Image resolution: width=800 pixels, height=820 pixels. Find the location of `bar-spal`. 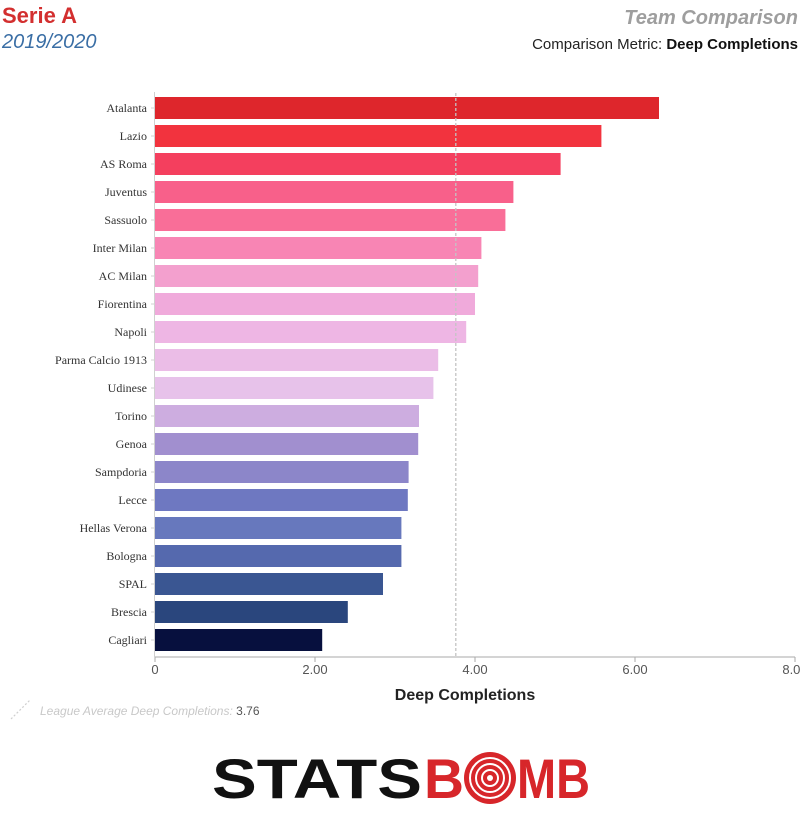

bar-spal is located at coordinates (269, 584).